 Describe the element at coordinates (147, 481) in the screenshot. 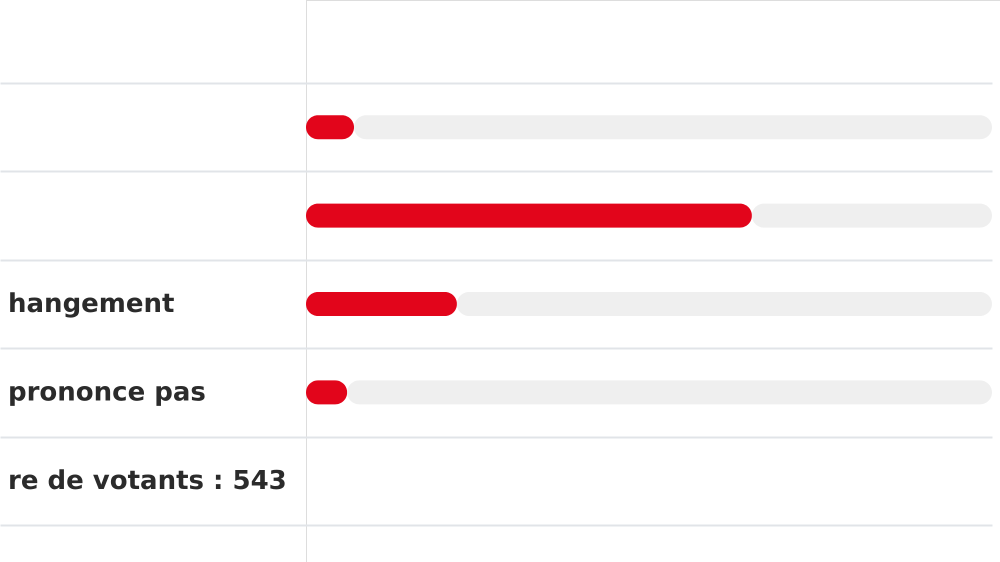

I see `text: re de votants : 543` at that location.